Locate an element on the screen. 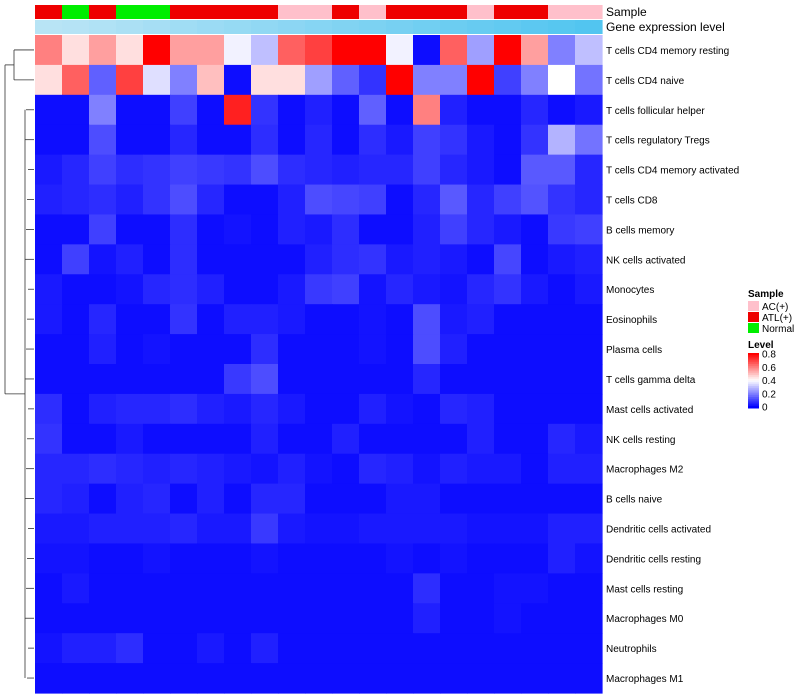 This screenshot has width=800, height=700. row-label: Neutrophils is located at coordinates (631, 649).